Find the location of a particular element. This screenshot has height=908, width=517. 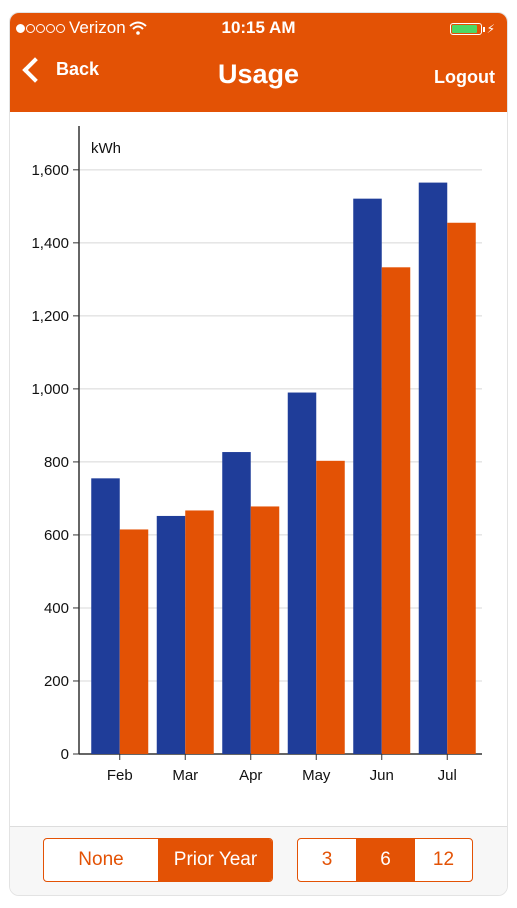

y-tick-label: 200 is located at coordinates (56, 681).